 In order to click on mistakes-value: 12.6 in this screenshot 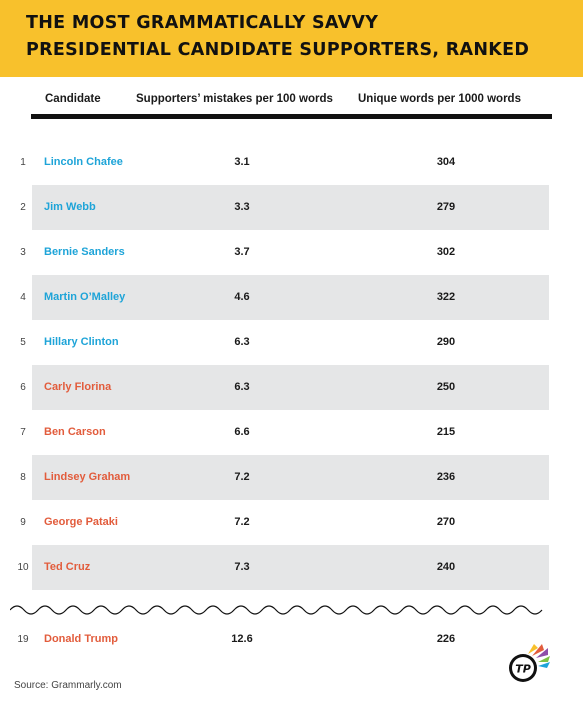, I will do `click(242, 639)`.